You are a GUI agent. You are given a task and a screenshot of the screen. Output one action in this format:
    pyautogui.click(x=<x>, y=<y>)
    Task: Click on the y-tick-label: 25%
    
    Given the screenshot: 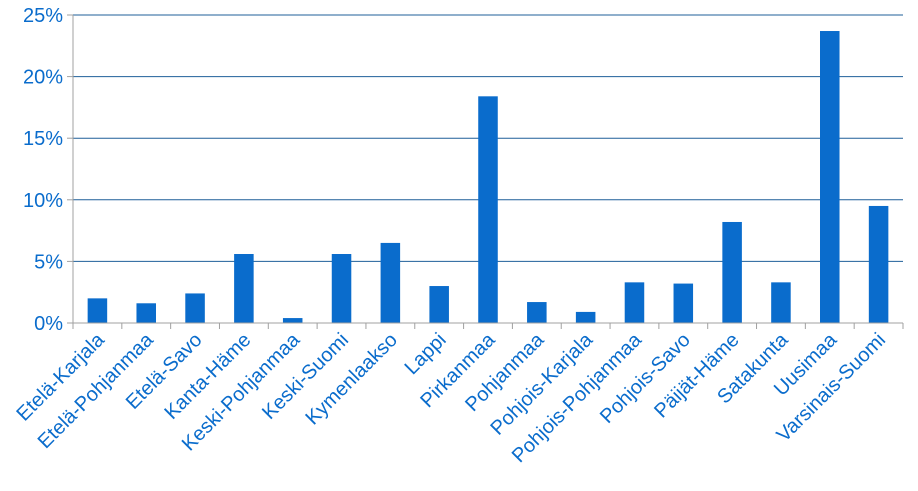 What is the action you would take?
    pyautogui.click(x=43, y=16)
    